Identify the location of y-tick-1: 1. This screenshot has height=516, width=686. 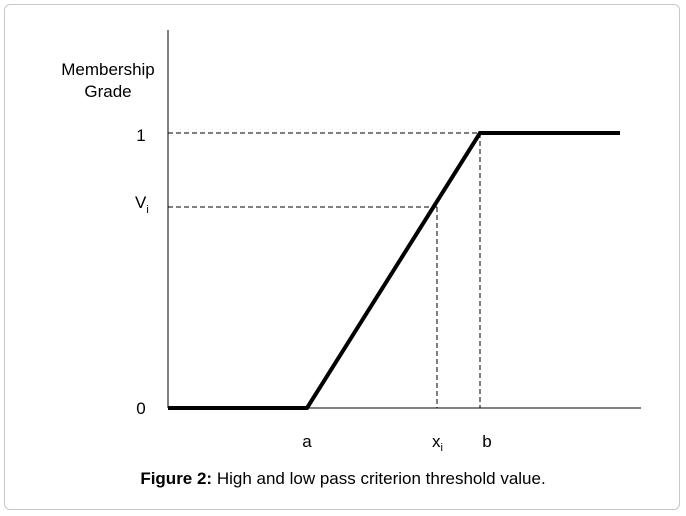
(140, 135).